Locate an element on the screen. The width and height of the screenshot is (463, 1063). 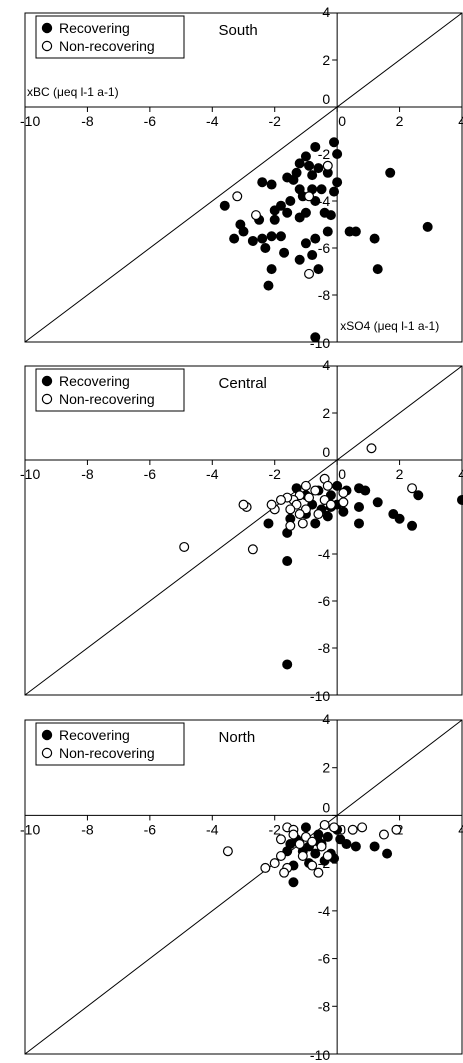
legend-label: Recovering is located at coordinates (94, 735).